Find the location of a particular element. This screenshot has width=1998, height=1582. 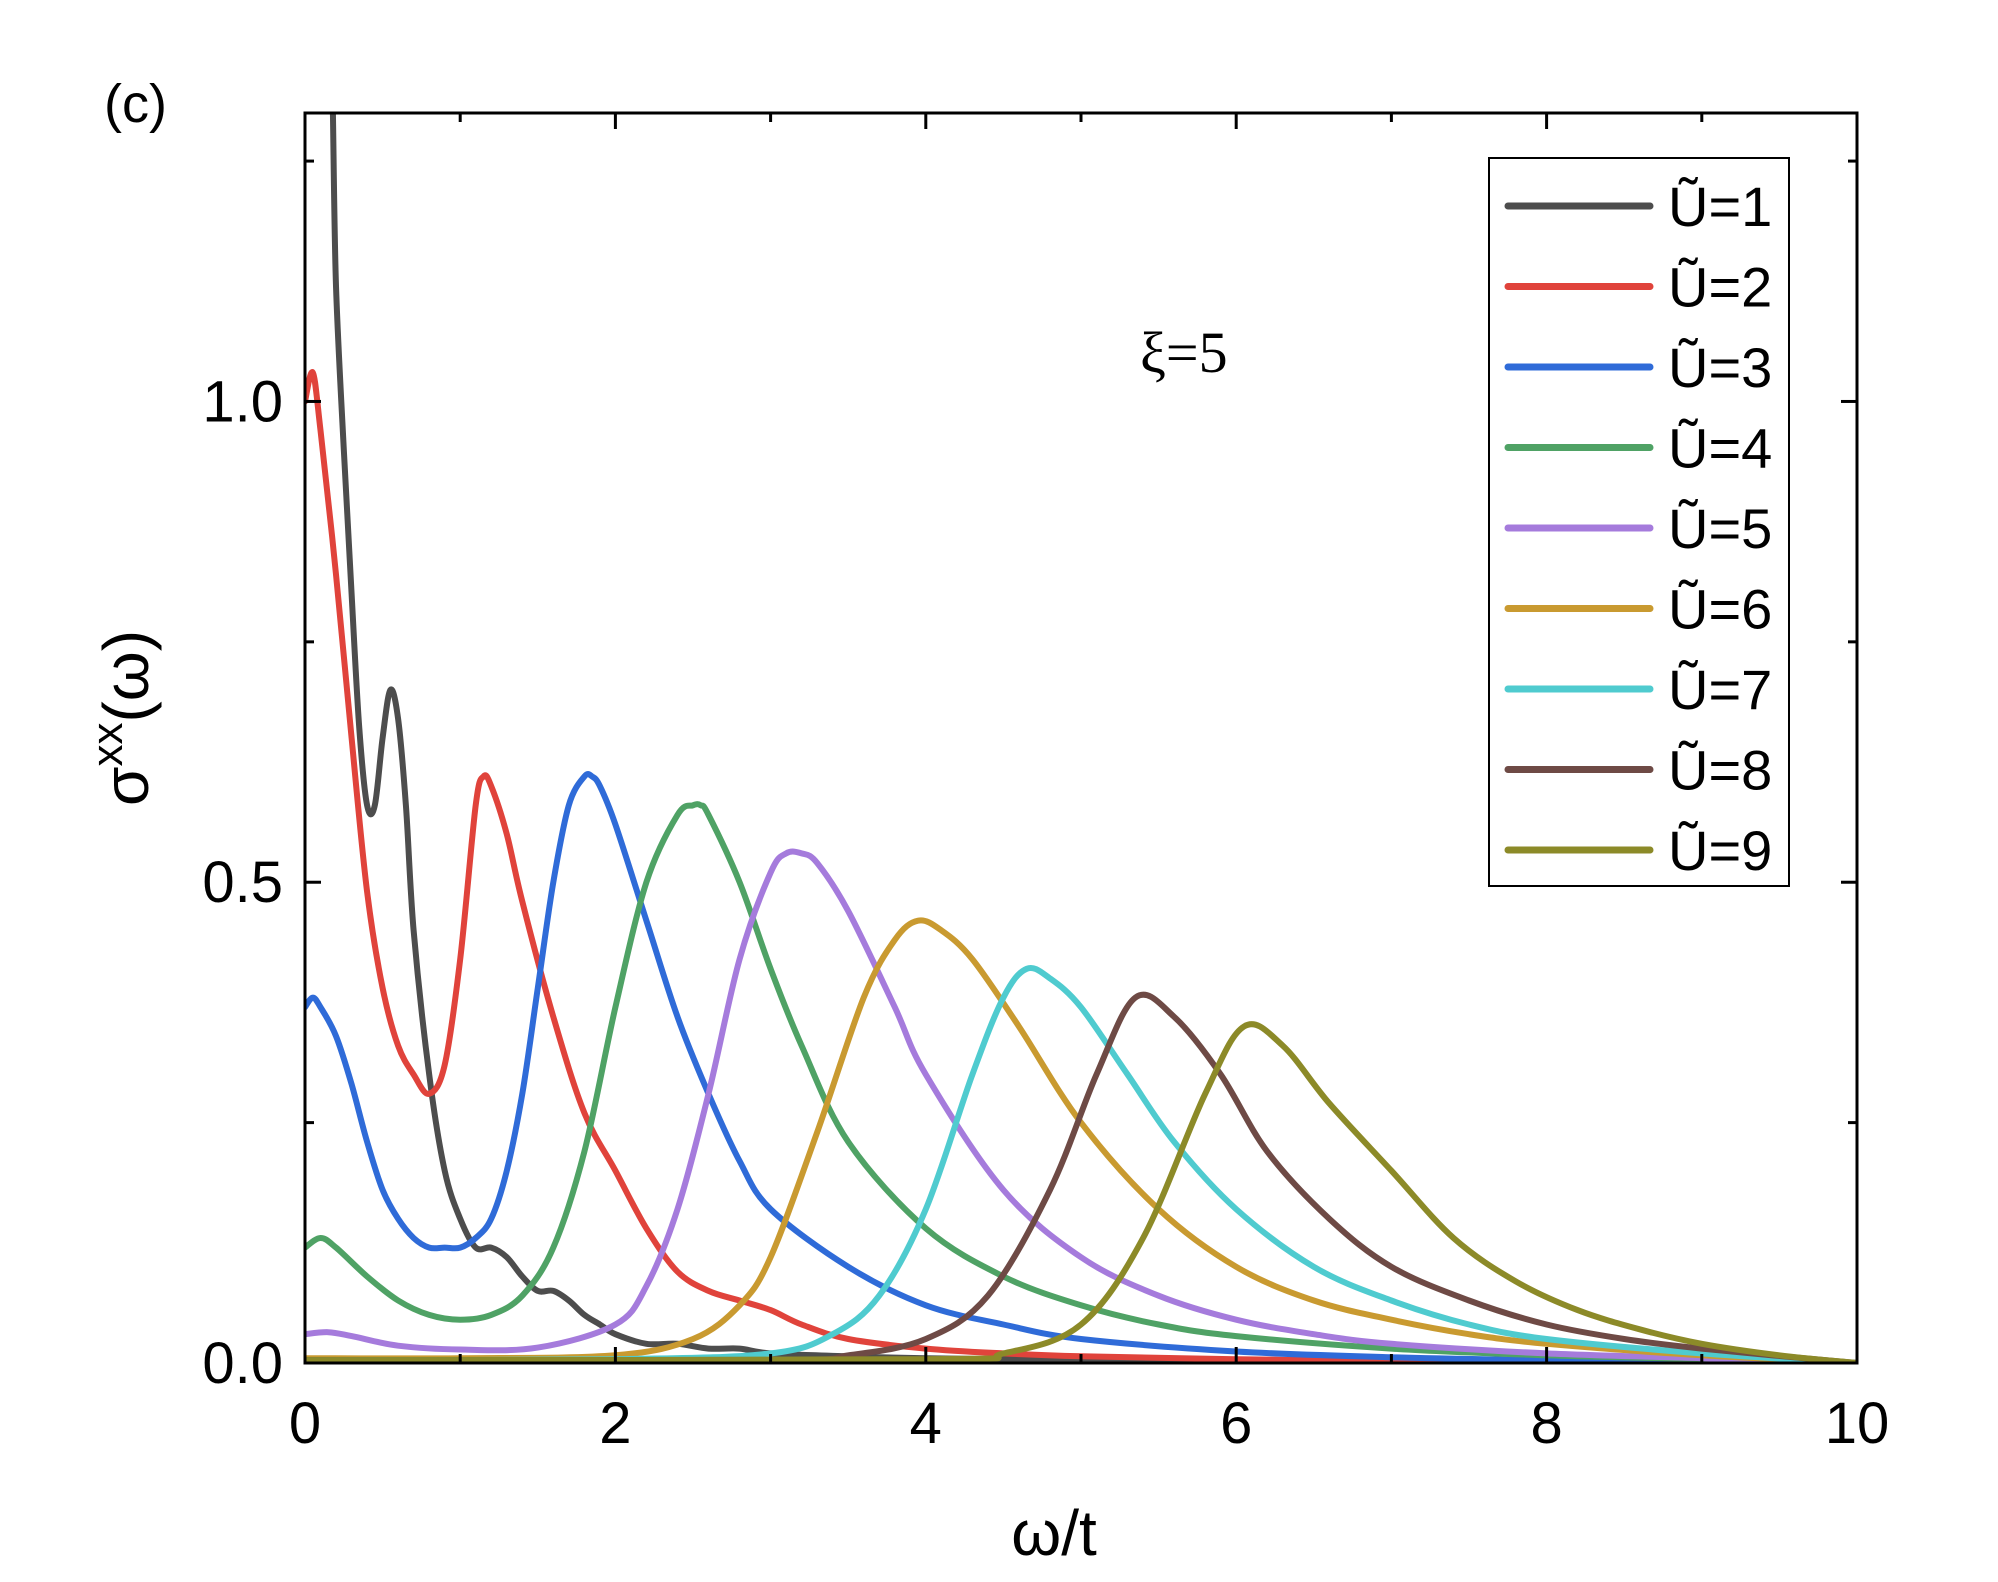

x-tick-label: 0 is located at coordinates (305, 1423).